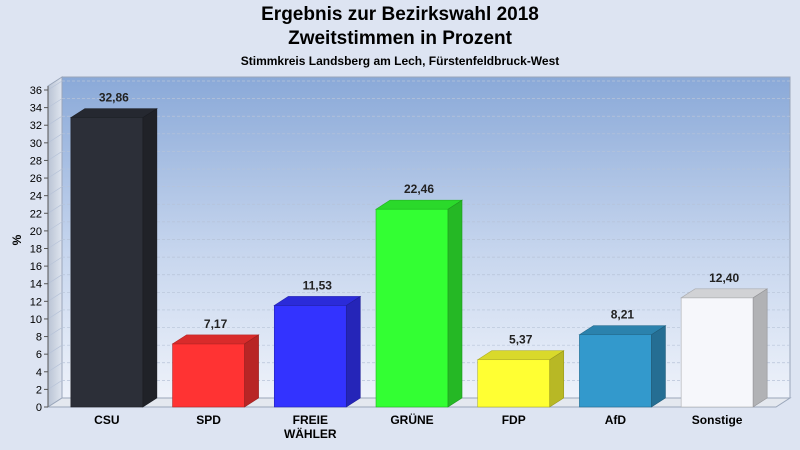 This screenshot has height=450, width=800. Describe the element at coordinates (39, 373) in the screenshot. I see `y-tick-label: 4` at that location.